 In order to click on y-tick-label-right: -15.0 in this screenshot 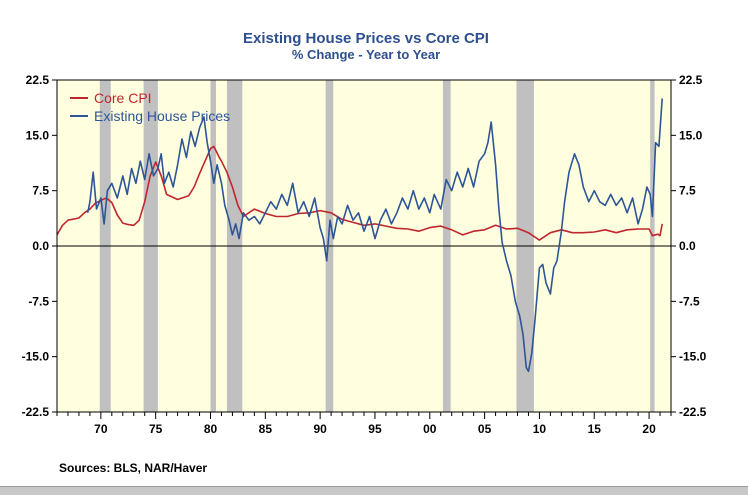, I will do `click(693, 357)`.